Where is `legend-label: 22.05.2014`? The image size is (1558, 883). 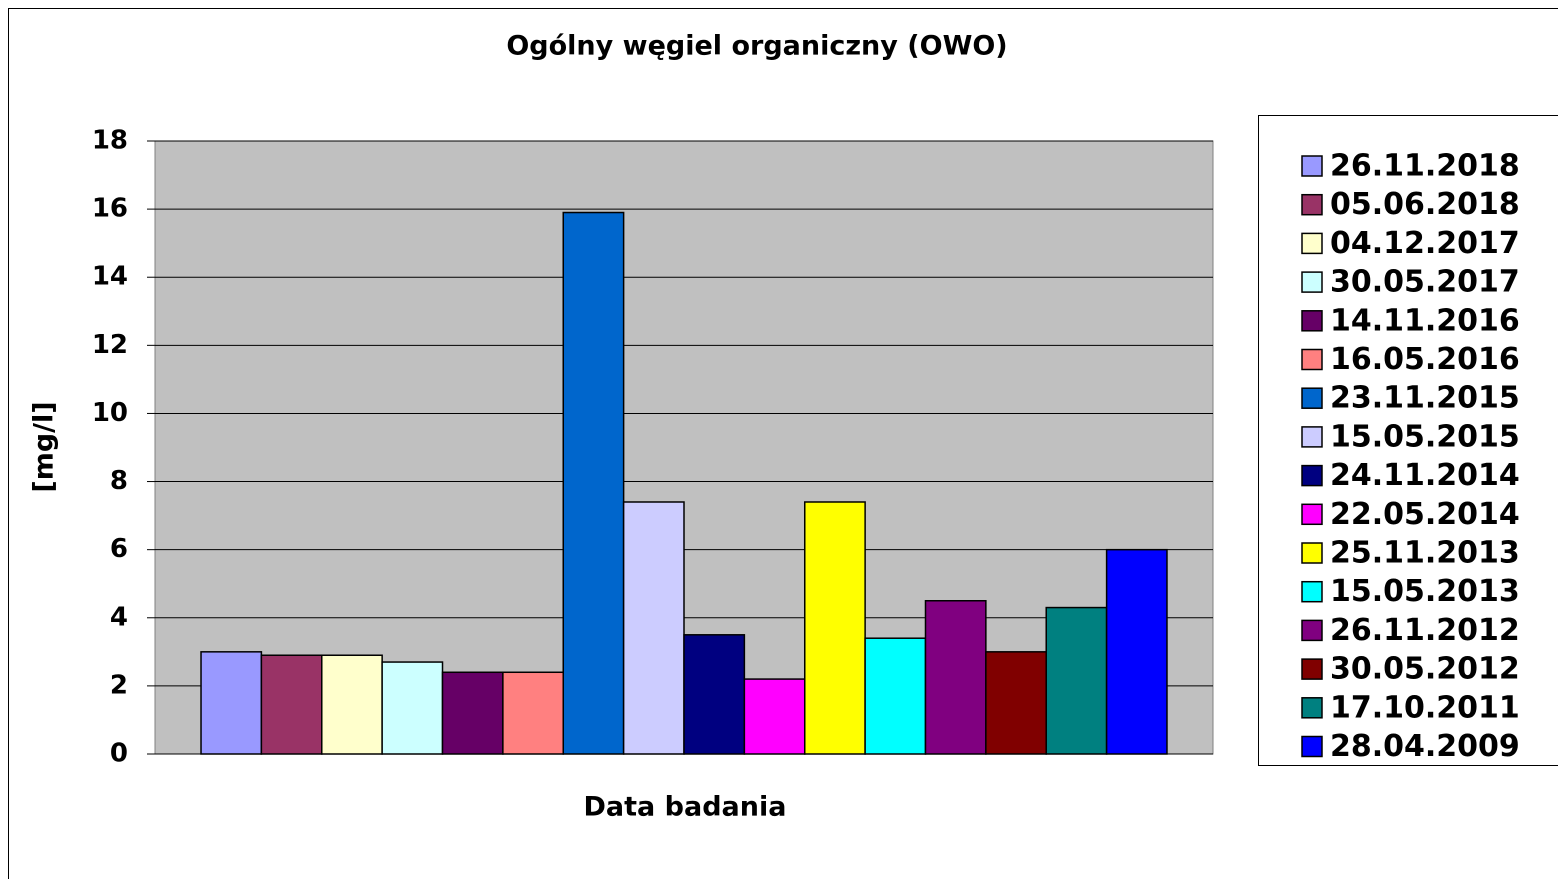 legend-label: 22.05.2014 is located at coordinates (1425, 514).